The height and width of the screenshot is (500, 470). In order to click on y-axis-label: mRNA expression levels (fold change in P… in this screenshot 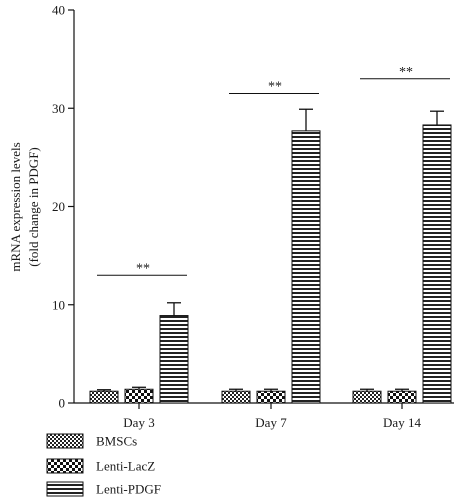, I will do `click(24, 206)`.